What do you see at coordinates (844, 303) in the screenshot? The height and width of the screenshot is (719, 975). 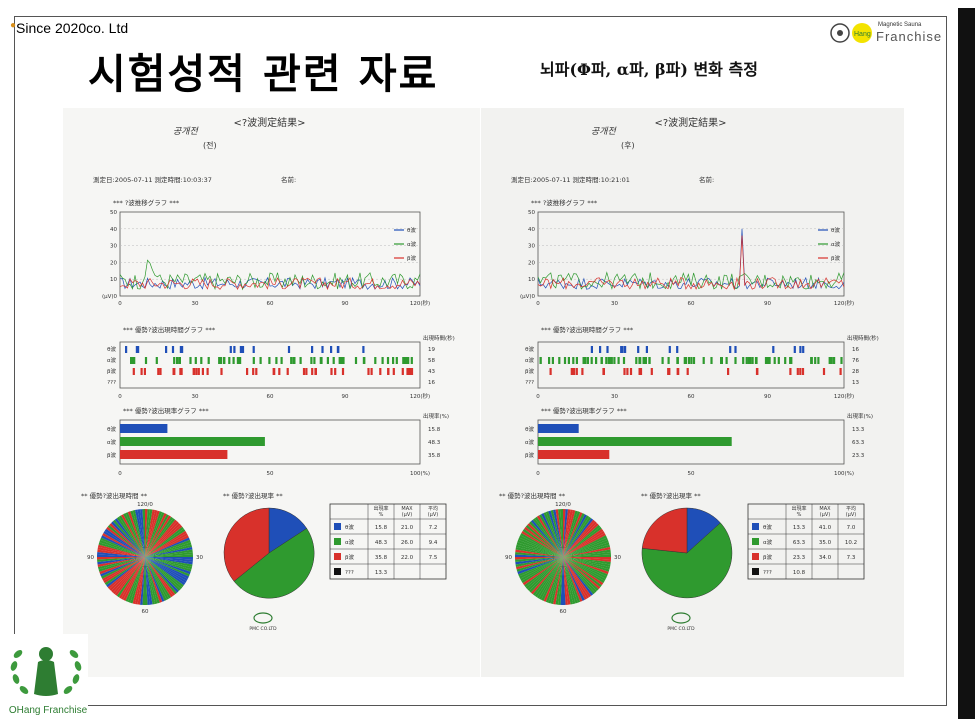 I see `trend-x-tick: 120(秒)` at bounding box center [844, 303].